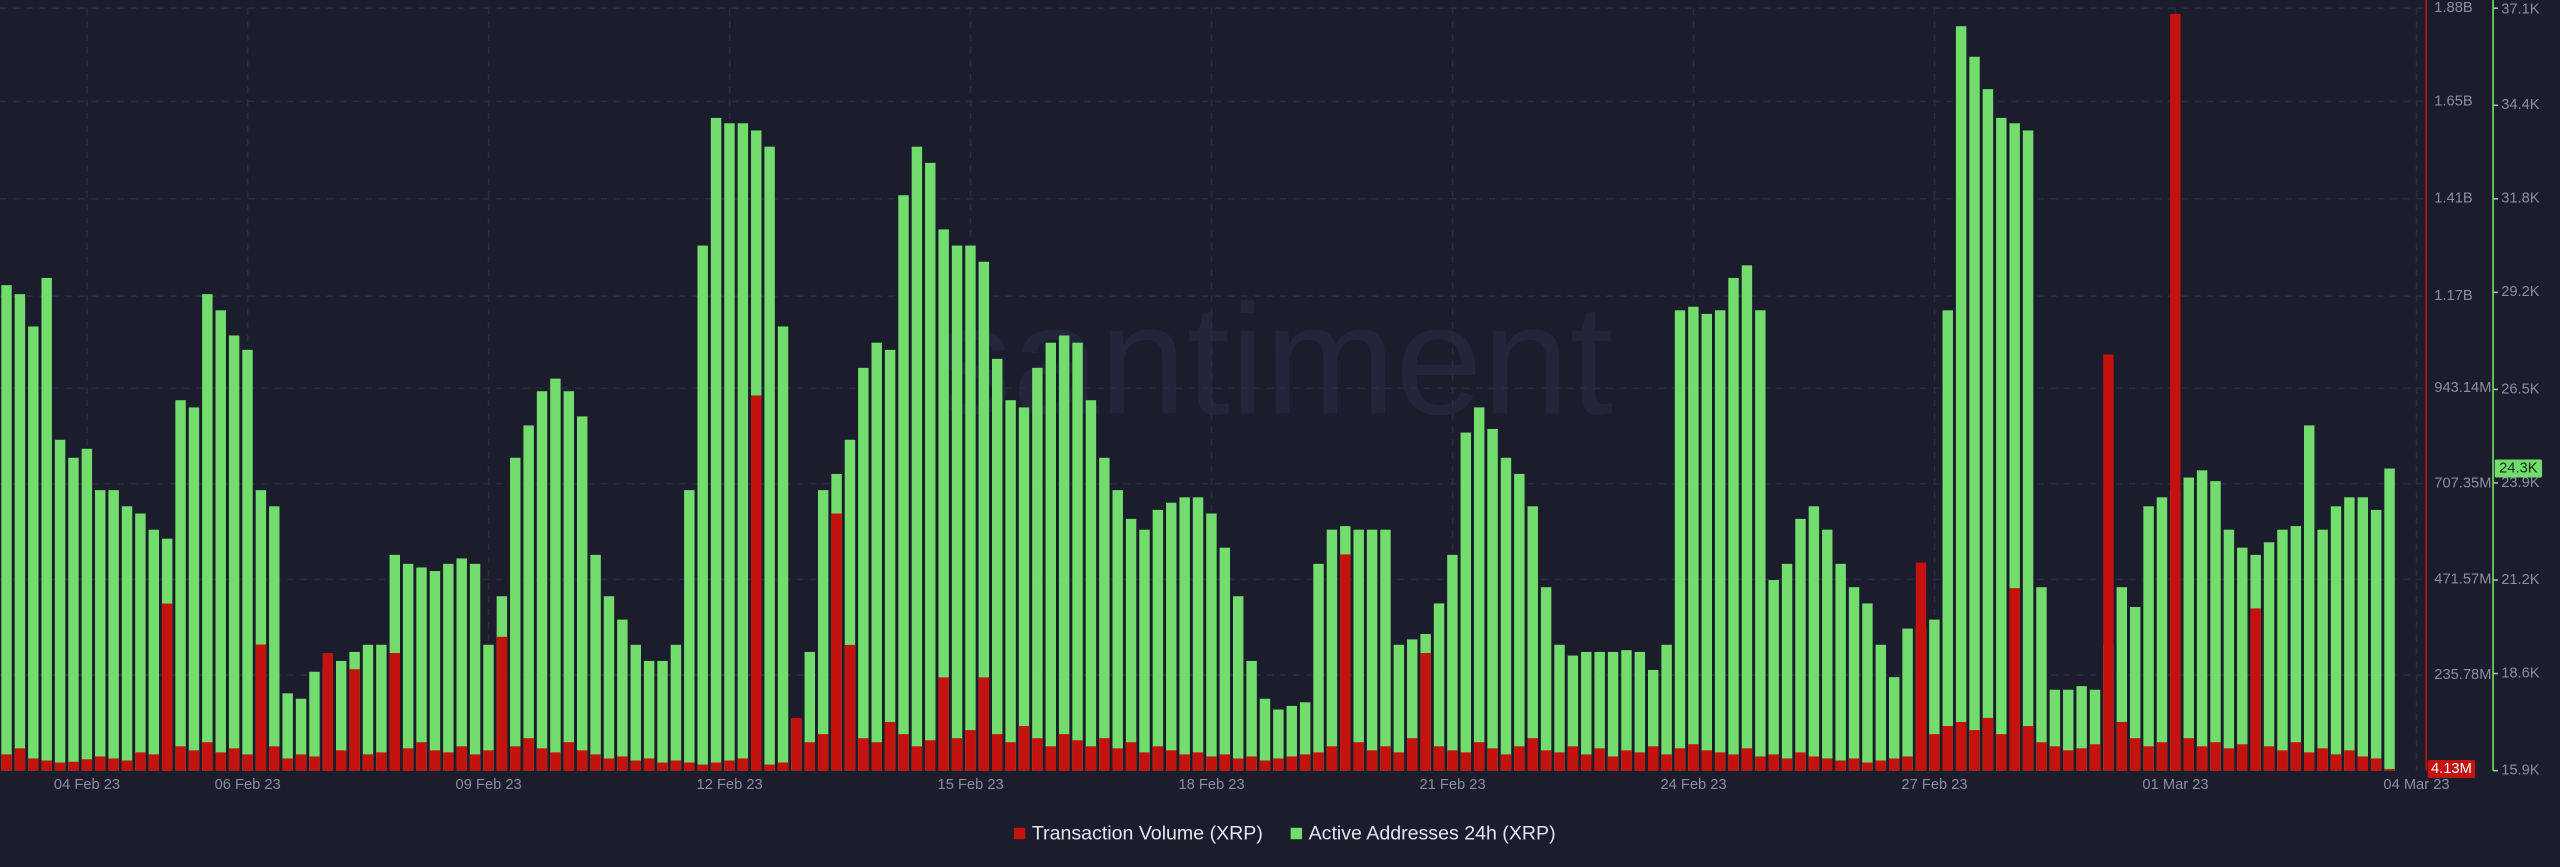 This screenshot has height=867, width=2560. I want to click on current-value-badge, so click(2518, 468).